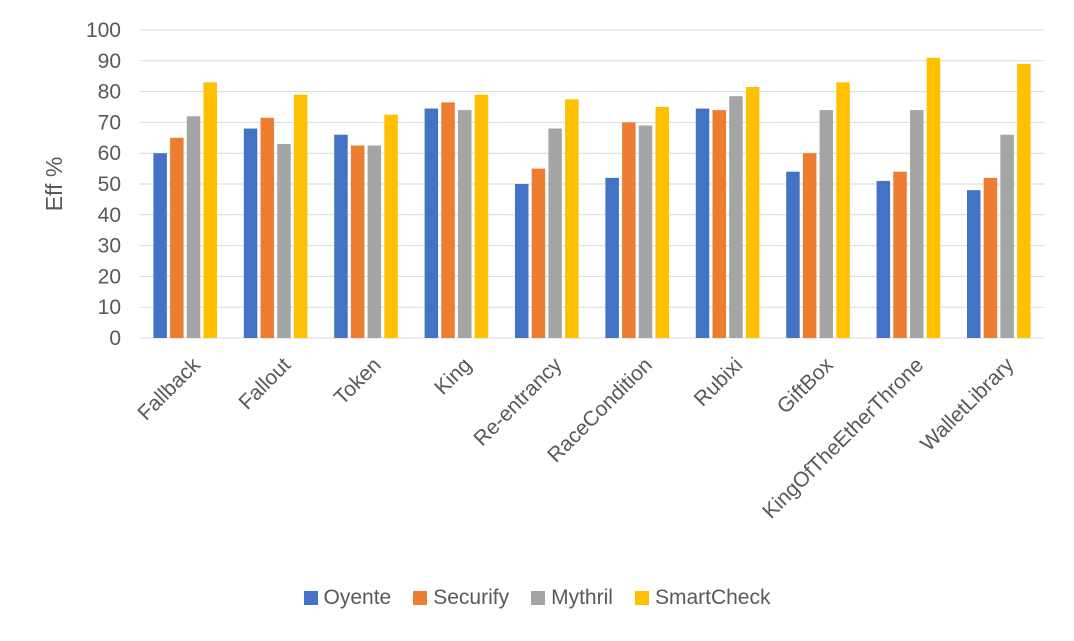 This screenshot has height=641, width=1074. What do you see at coordinates (448, 220) in the screenshot?
I see `bar-securify-king` at bounding box center [448, 220].